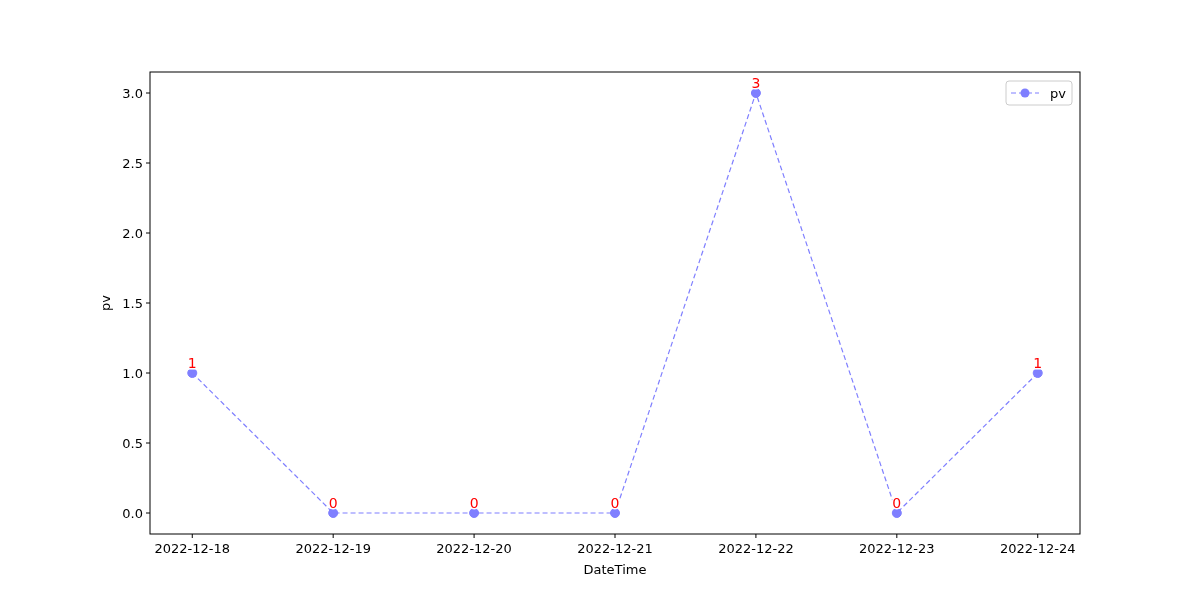 The width and height of the screenshot is (1200, 600). What do you see at coordinates (333, 548) in the screenshot?
I see `x-tick-label: 2022-12-19` at bounding box center [333, 548].